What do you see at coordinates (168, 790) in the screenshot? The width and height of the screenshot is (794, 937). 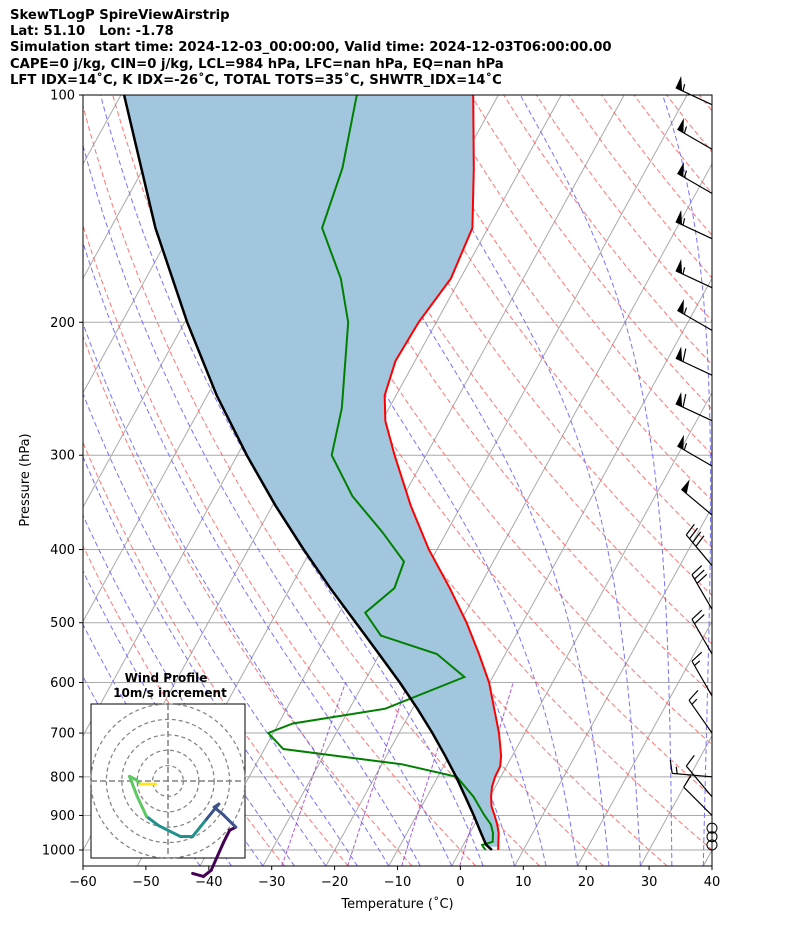 I see `inset-hodograph` at bounding box center [168, 790].